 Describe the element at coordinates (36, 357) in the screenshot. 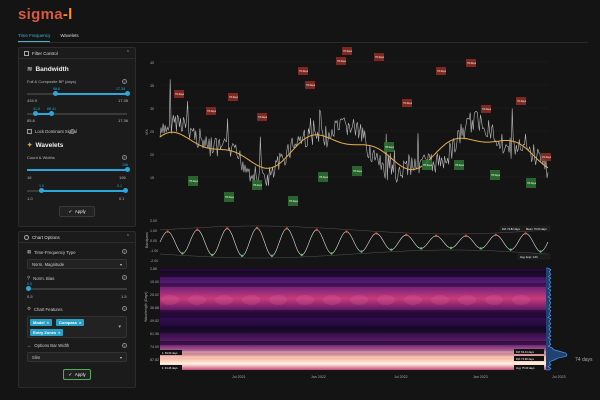

I see `bar-width-value: Slim` at that location.